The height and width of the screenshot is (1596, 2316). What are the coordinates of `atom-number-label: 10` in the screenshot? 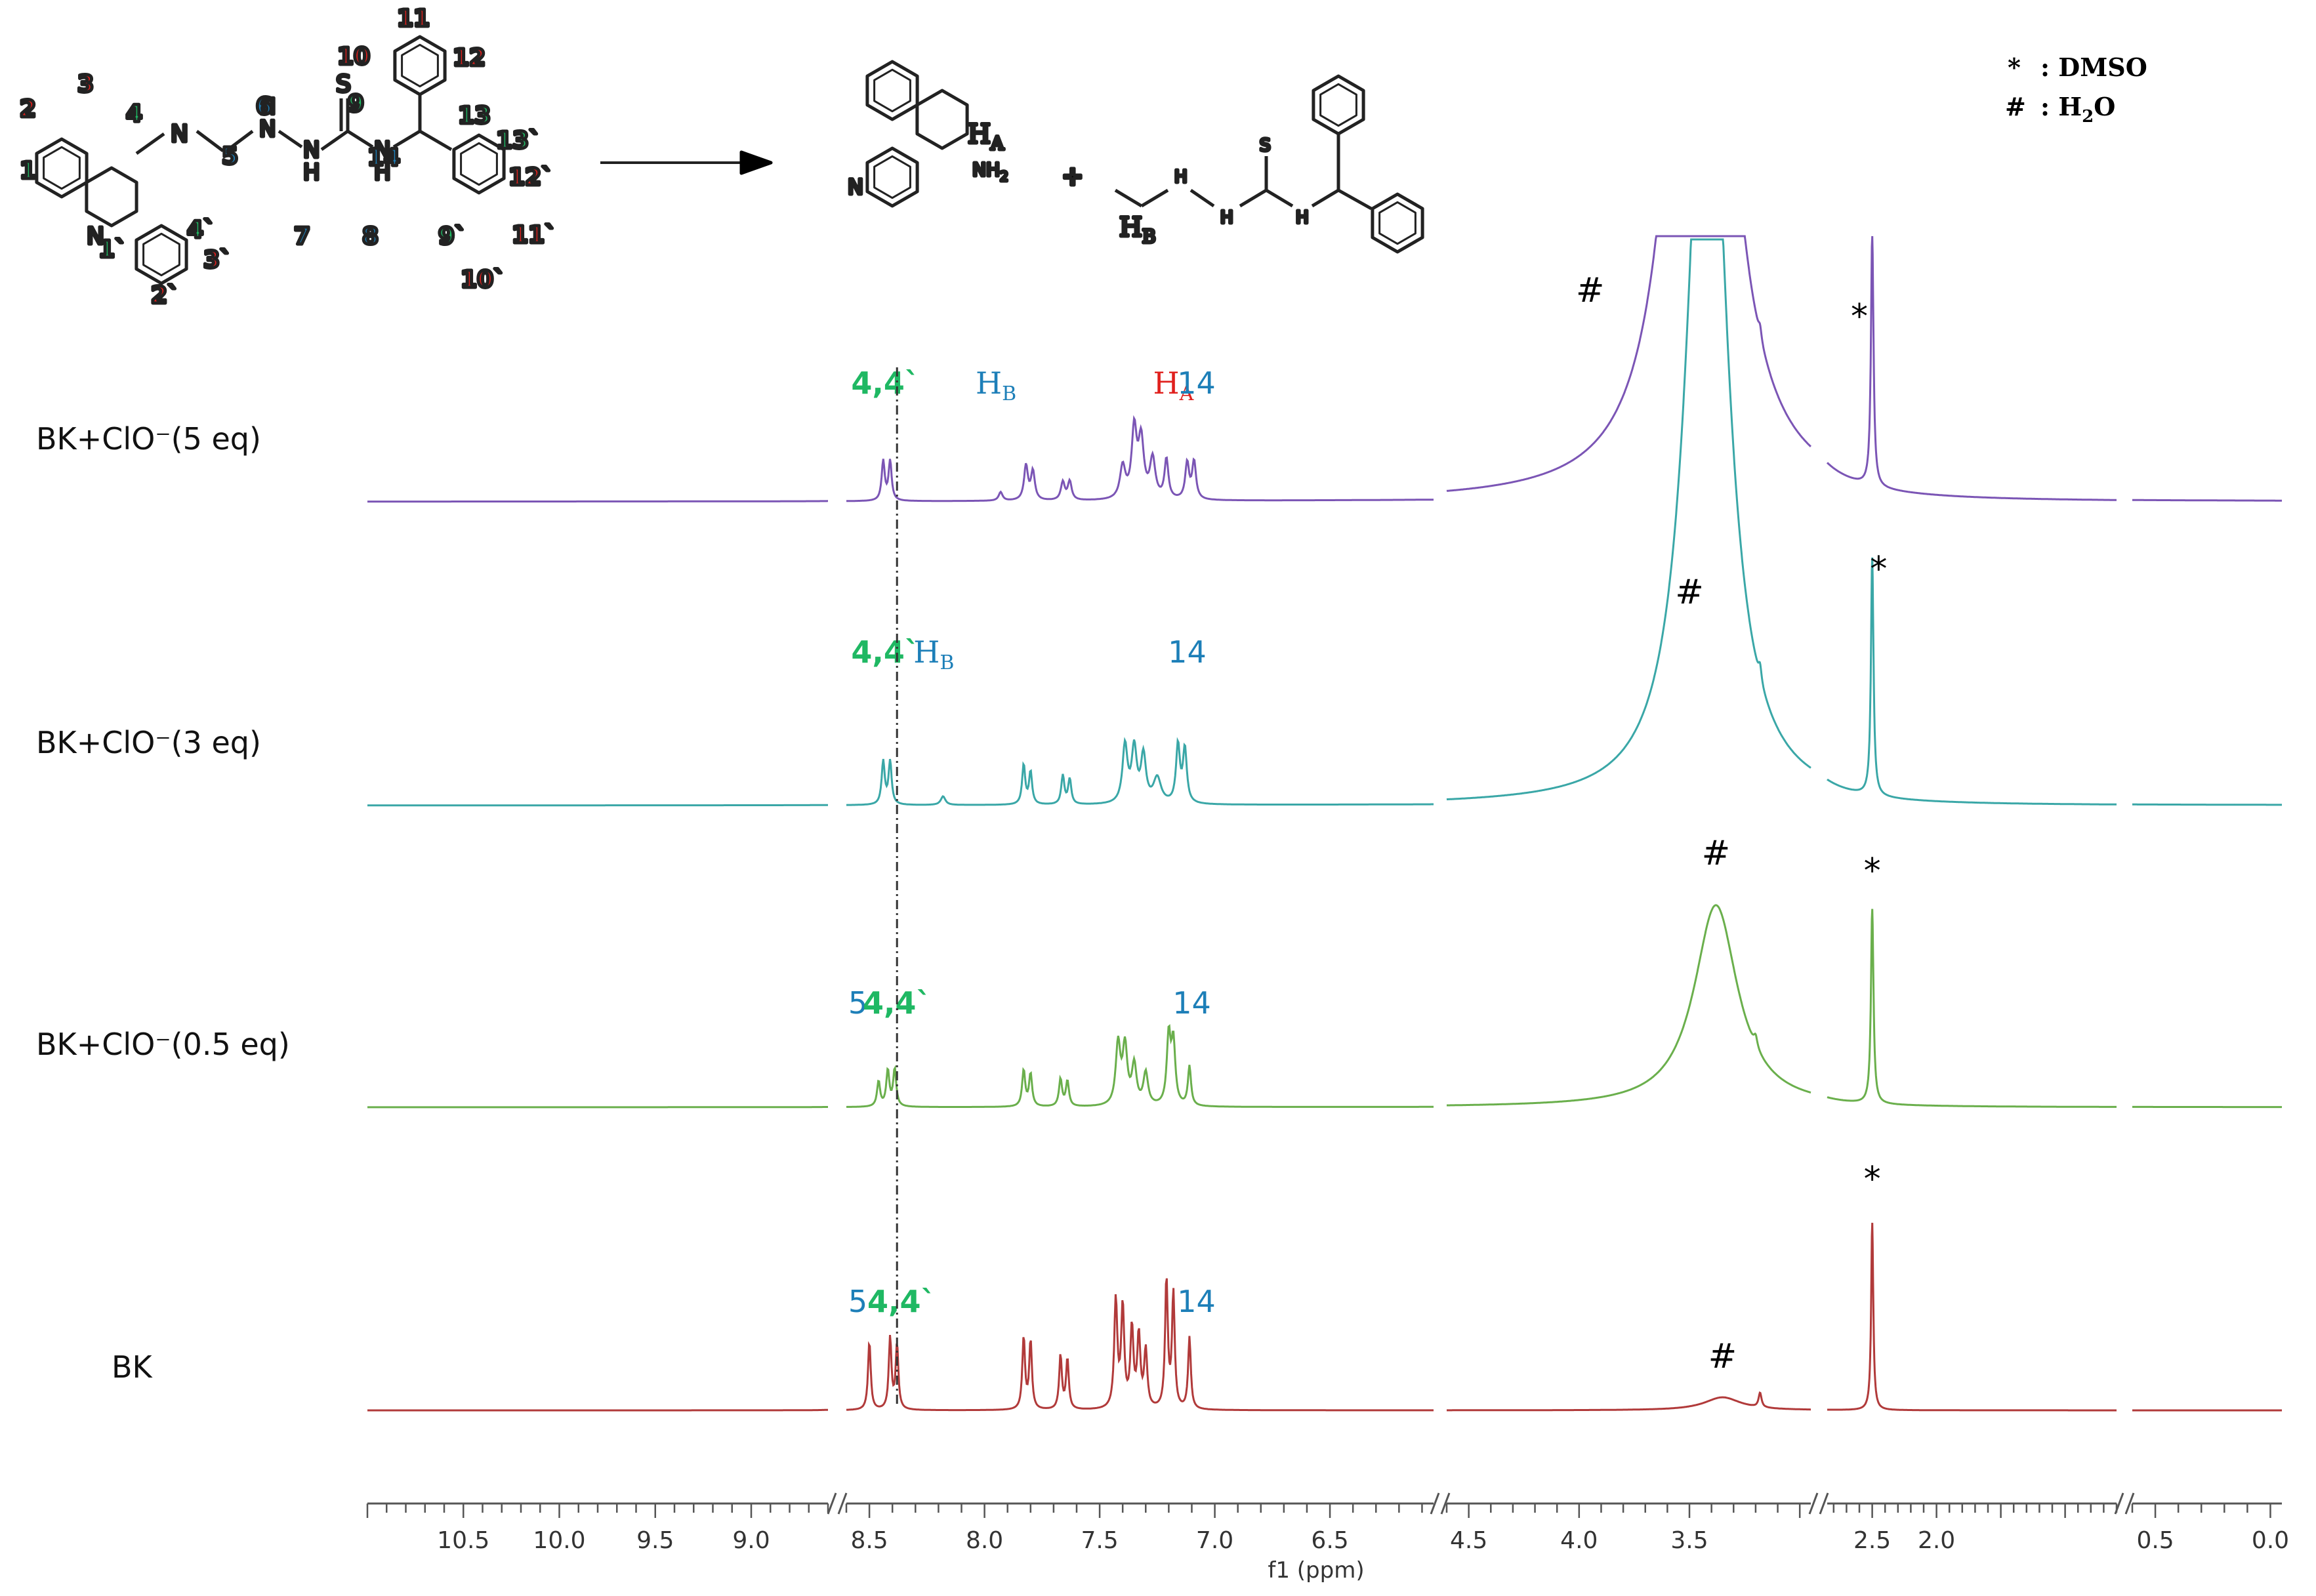 It's located at (354, 56).